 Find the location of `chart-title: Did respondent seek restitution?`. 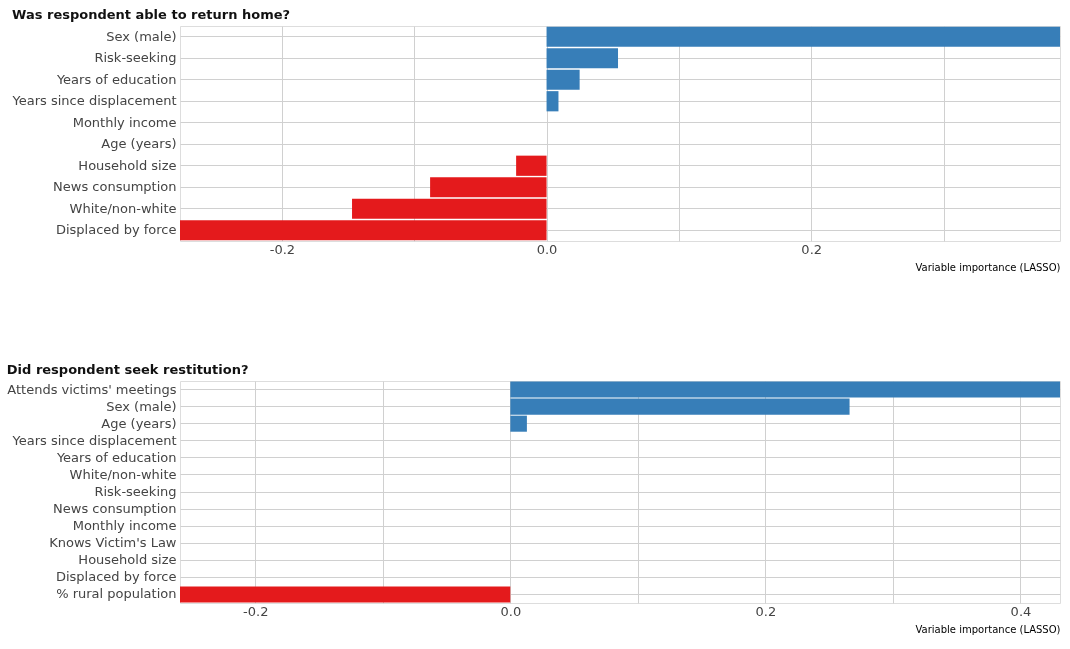

chart-title: Did respondent seek restitution? is located at coordinates (127, 369).